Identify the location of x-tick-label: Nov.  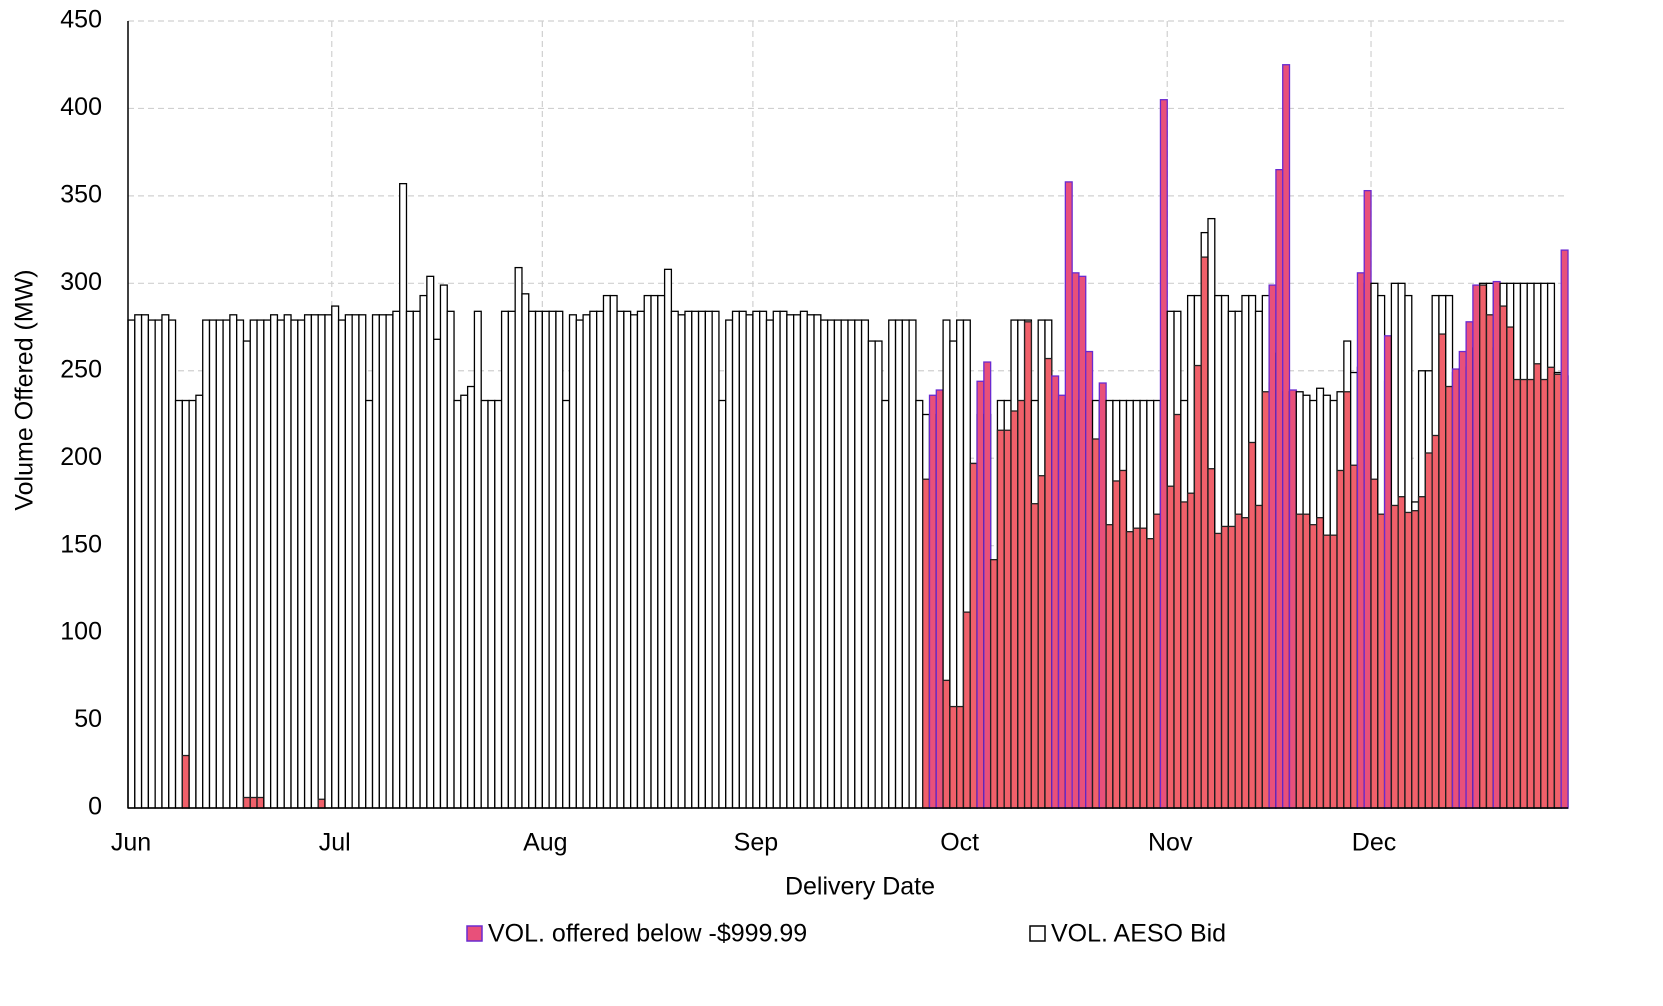
(1170, 843).